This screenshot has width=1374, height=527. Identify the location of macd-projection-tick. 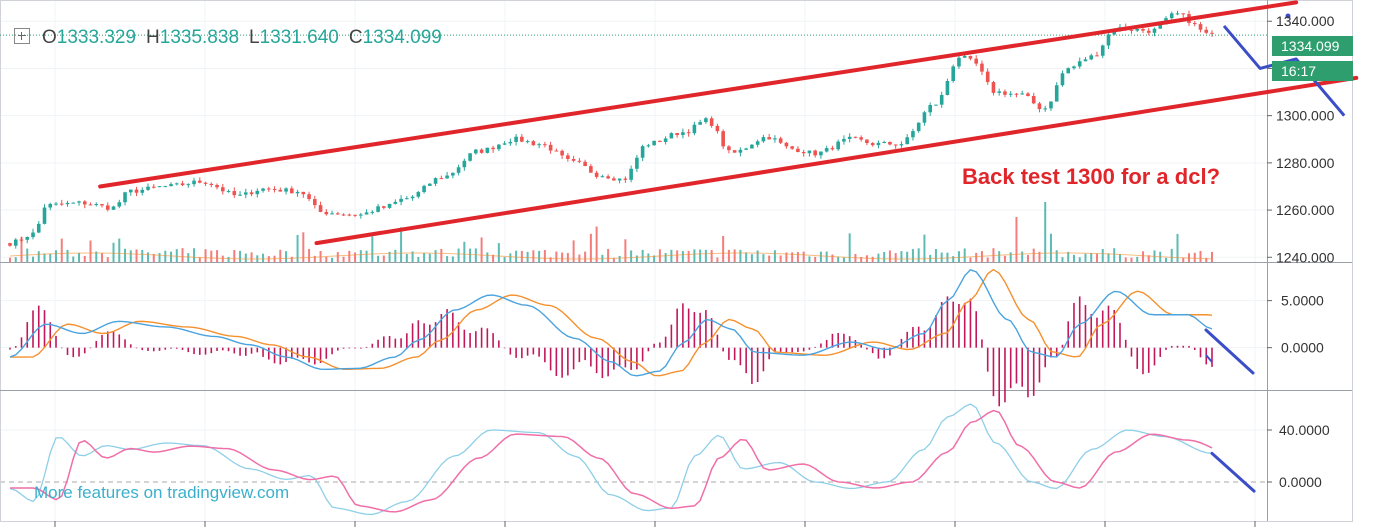
(1209, 358).